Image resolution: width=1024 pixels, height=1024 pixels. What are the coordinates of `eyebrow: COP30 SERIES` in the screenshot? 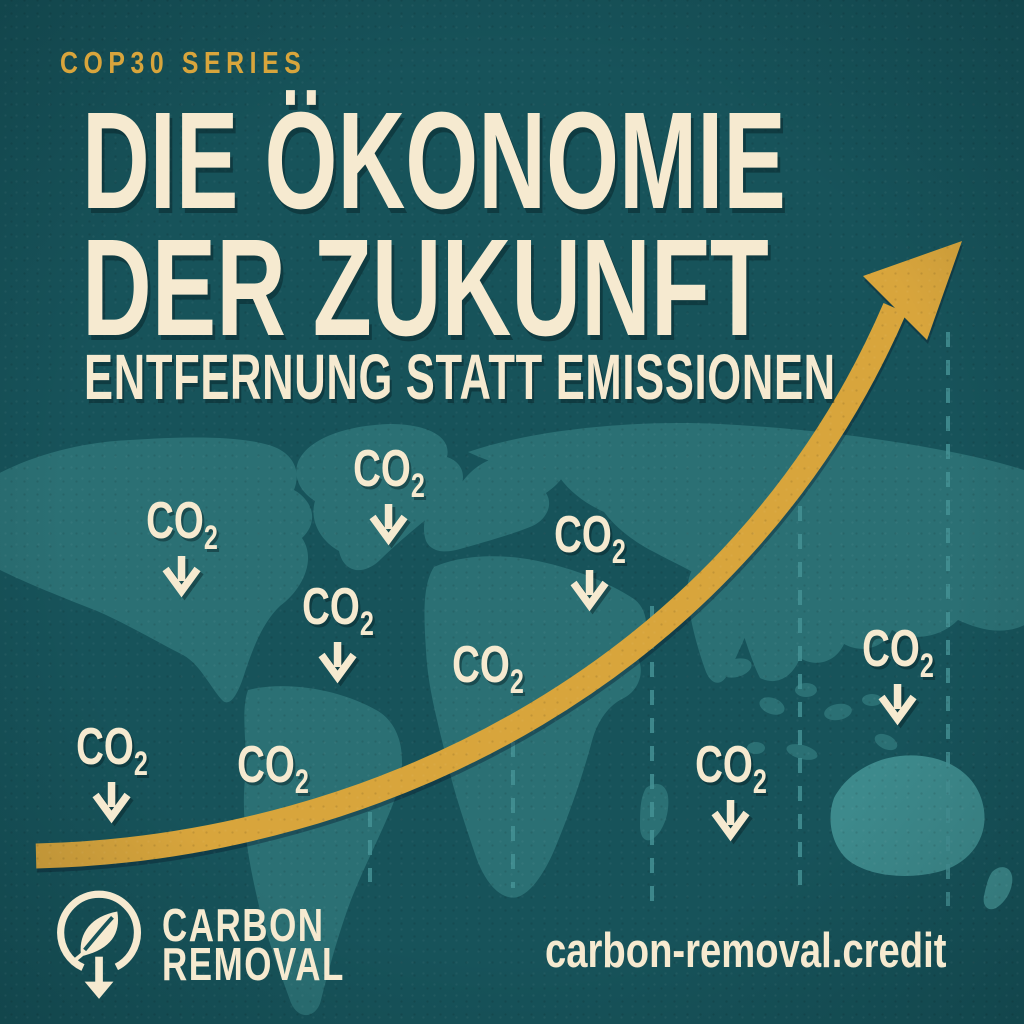 It's located at (214, 63).